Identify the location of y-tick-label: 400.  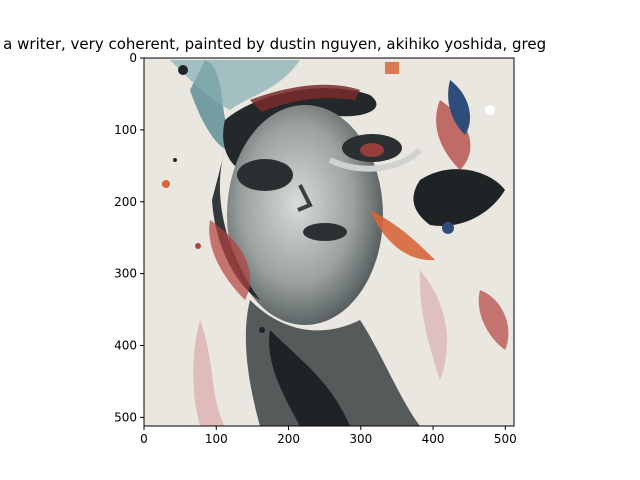
(125, 346).